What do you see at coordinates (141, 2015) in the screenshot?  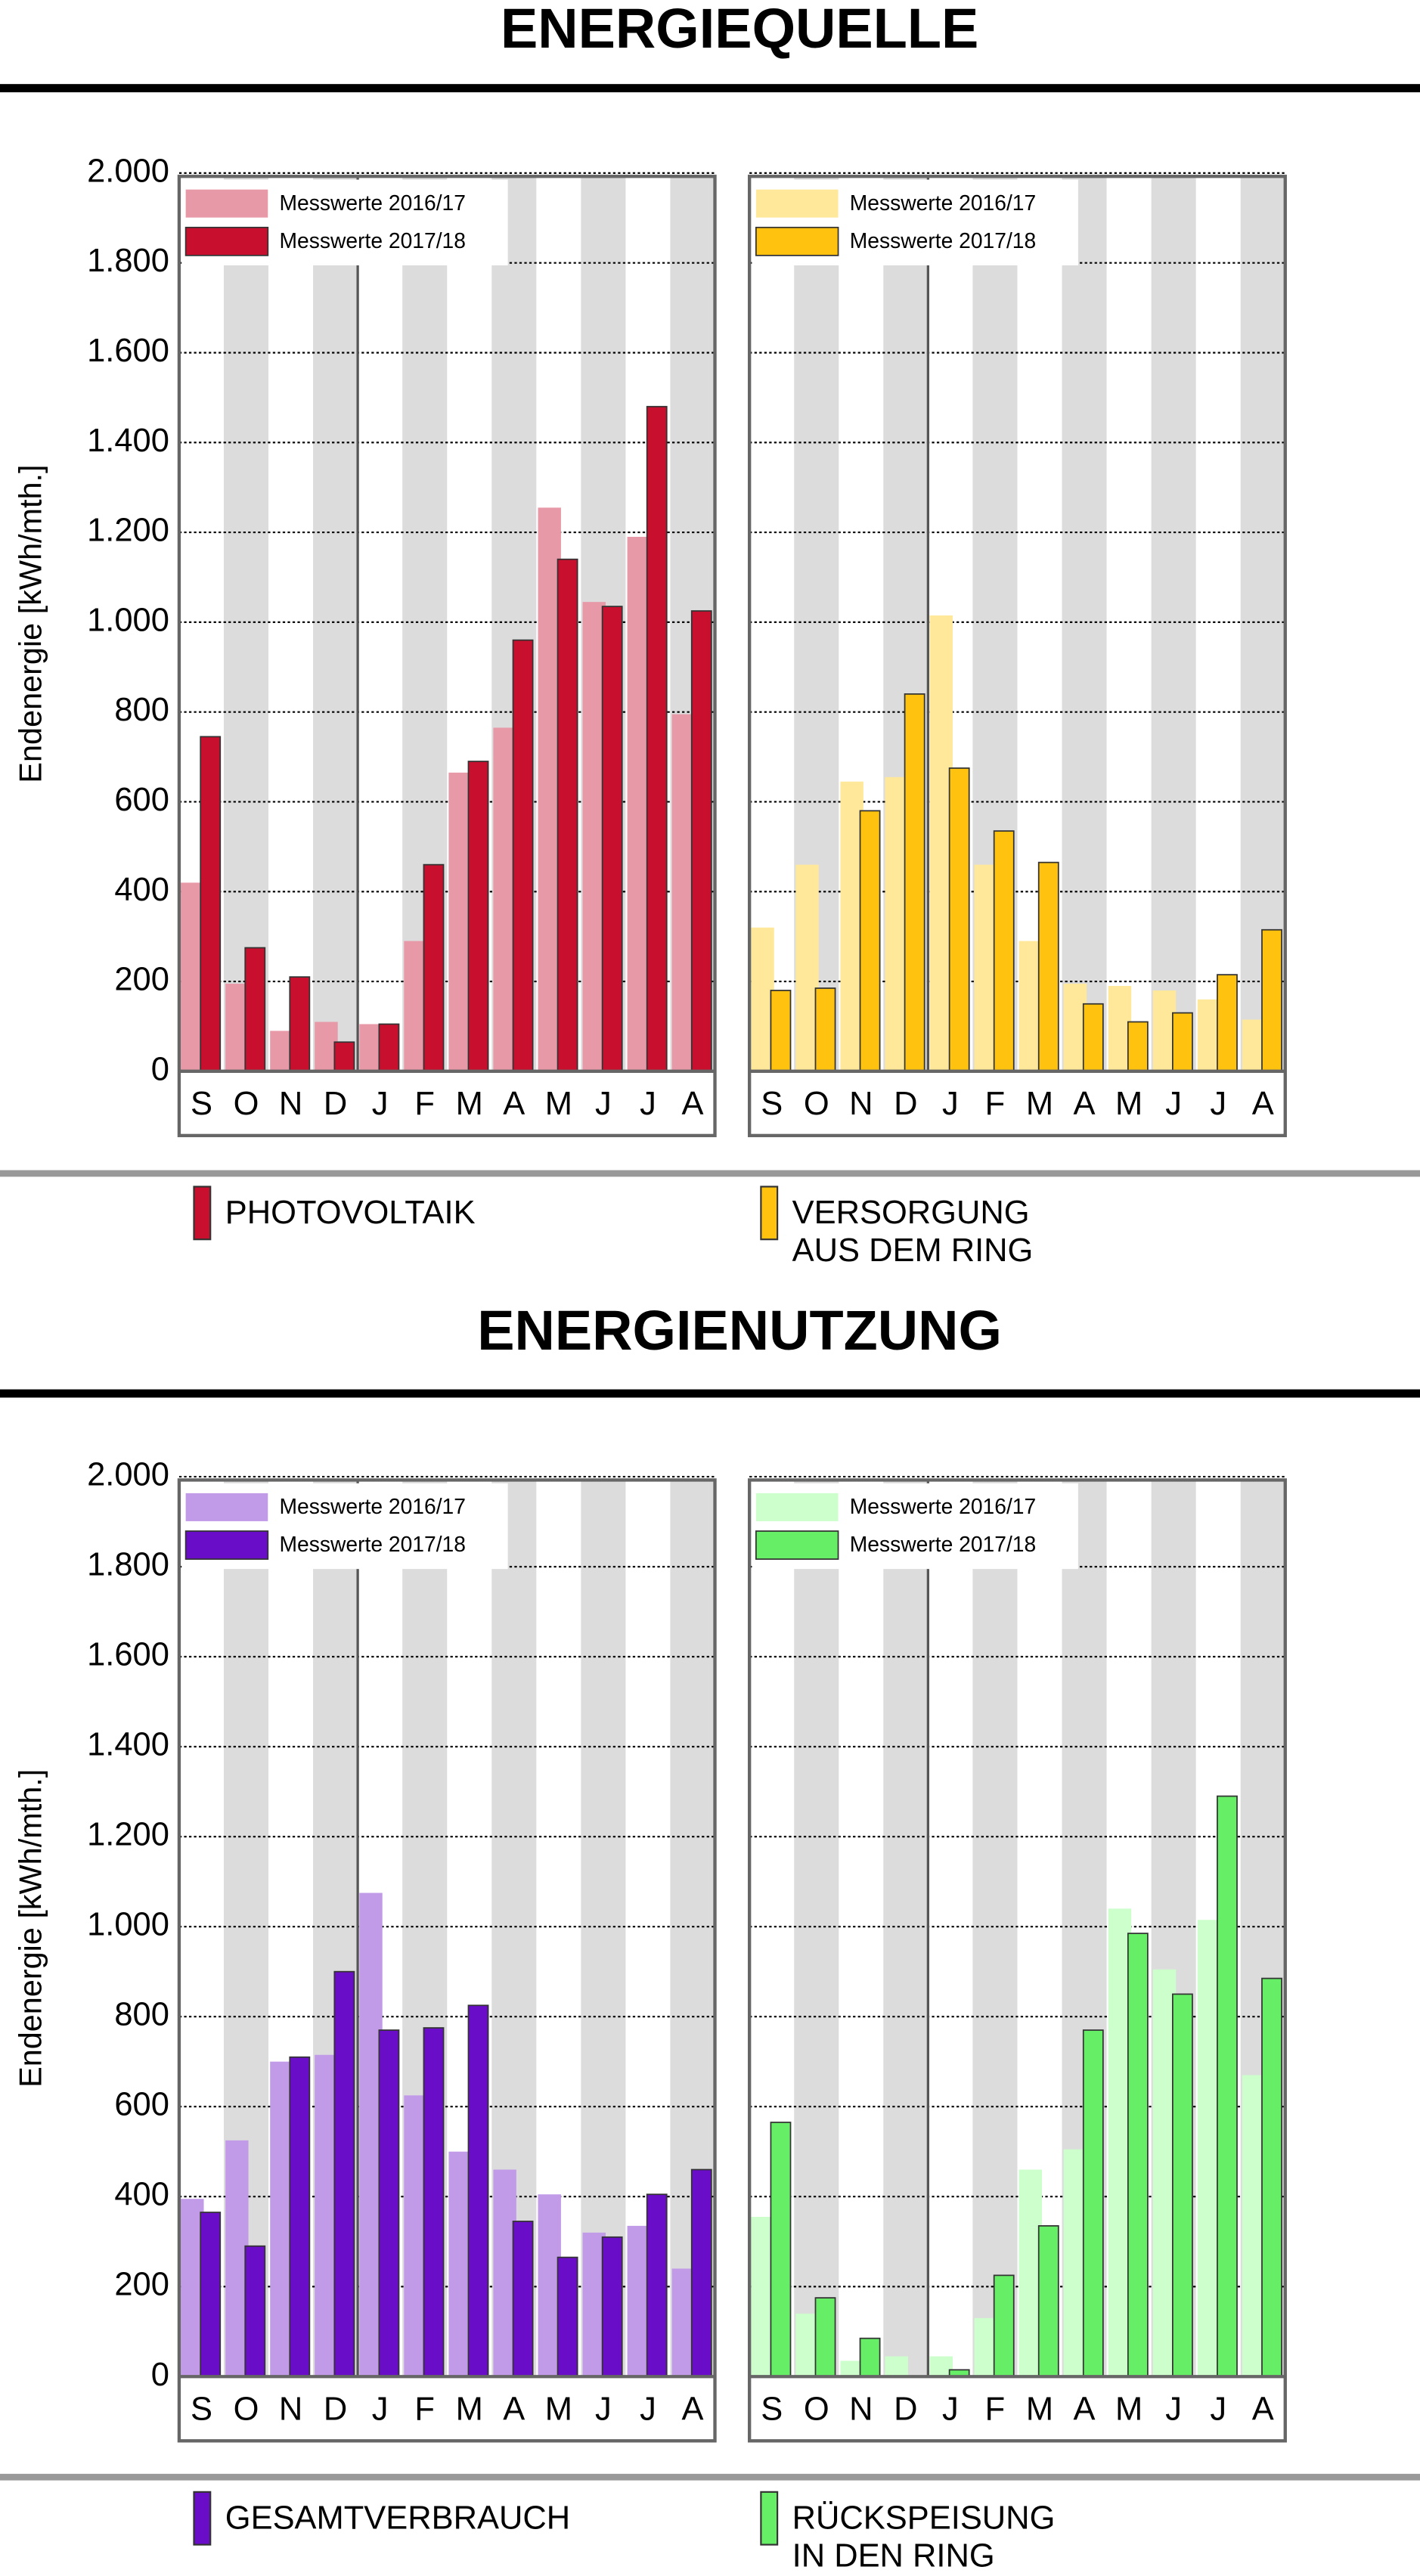 I see `y-tick-label: 800` at bounding box center [141, 2015].